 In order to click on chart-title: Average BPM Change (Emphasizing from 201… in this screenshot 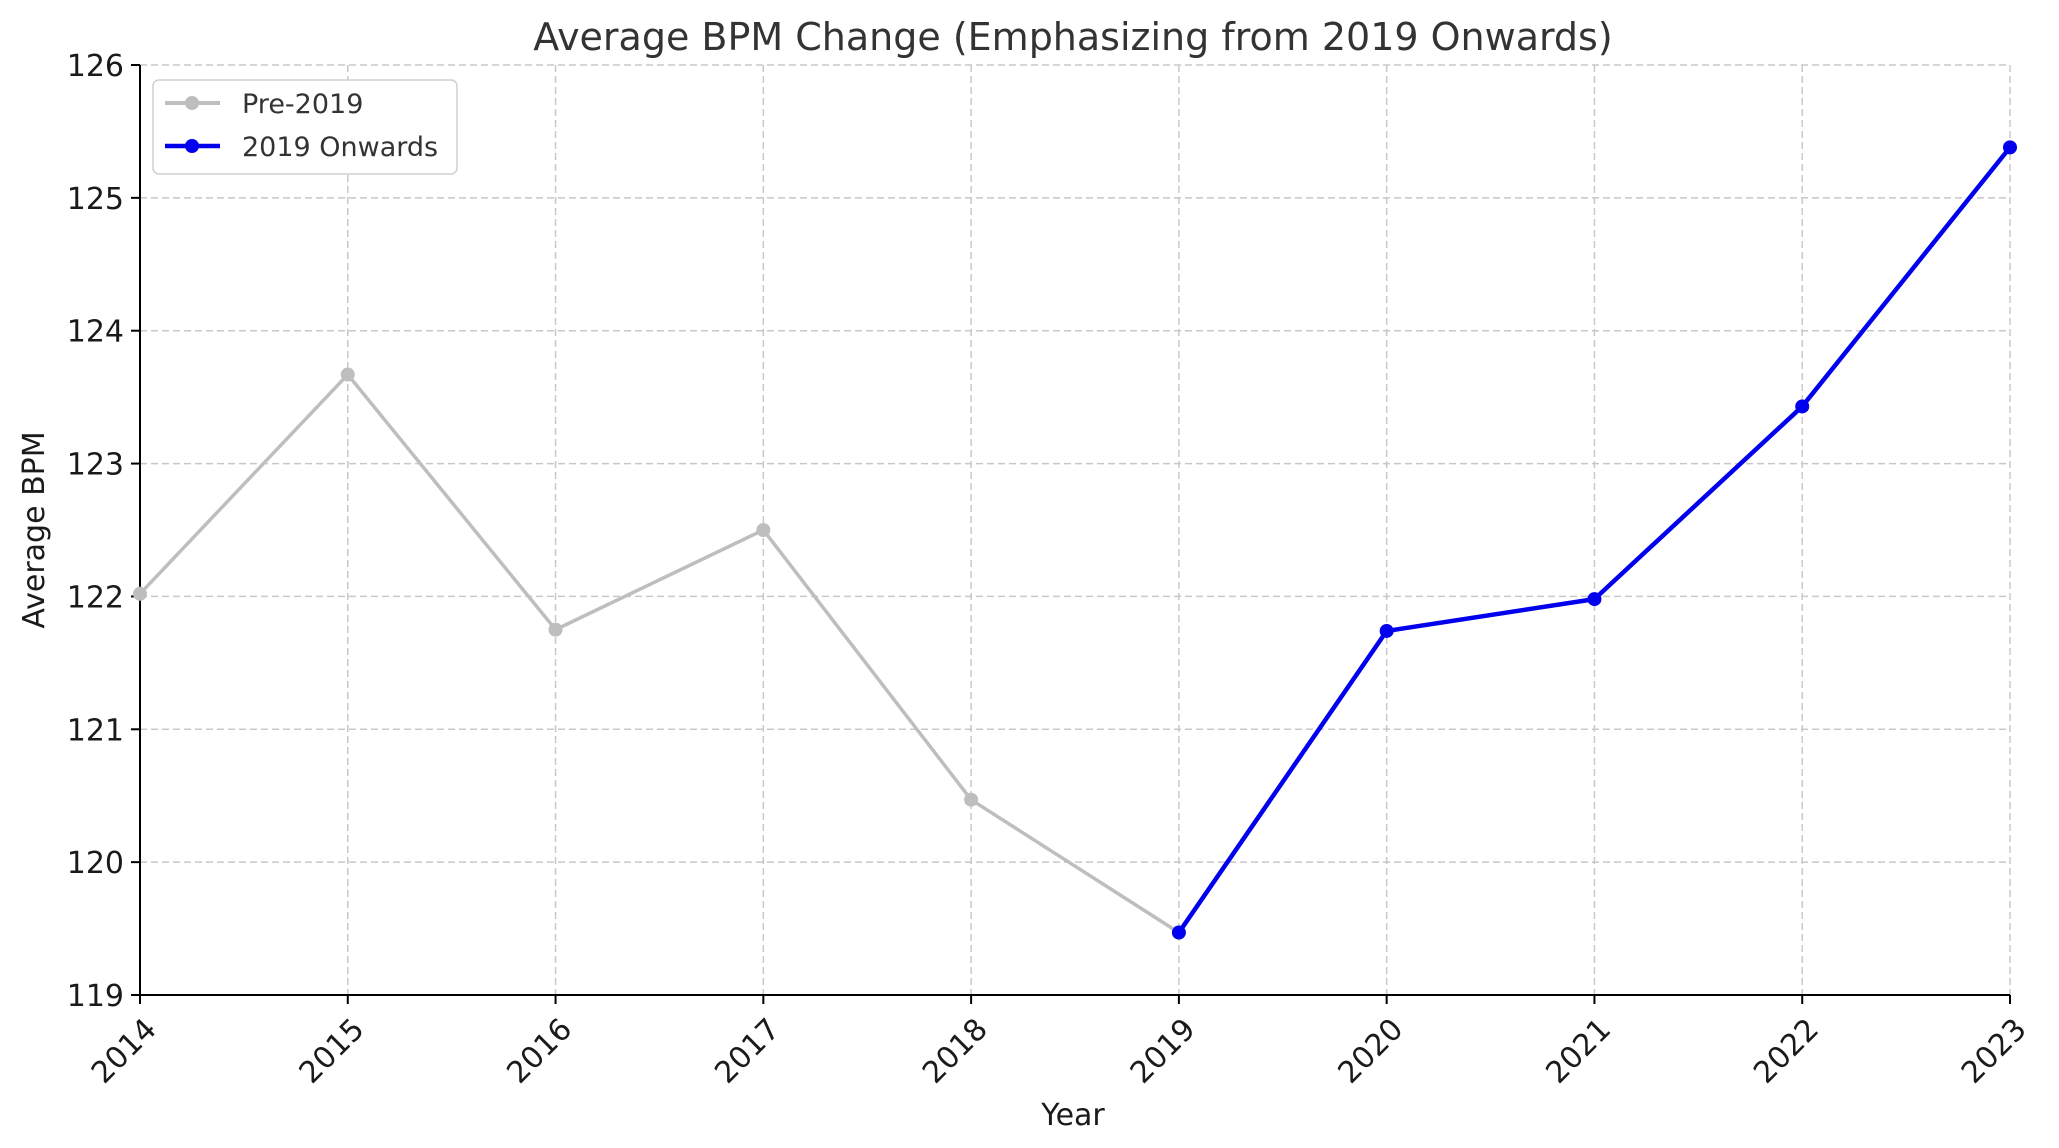, I will do `click(1072, 37)`.